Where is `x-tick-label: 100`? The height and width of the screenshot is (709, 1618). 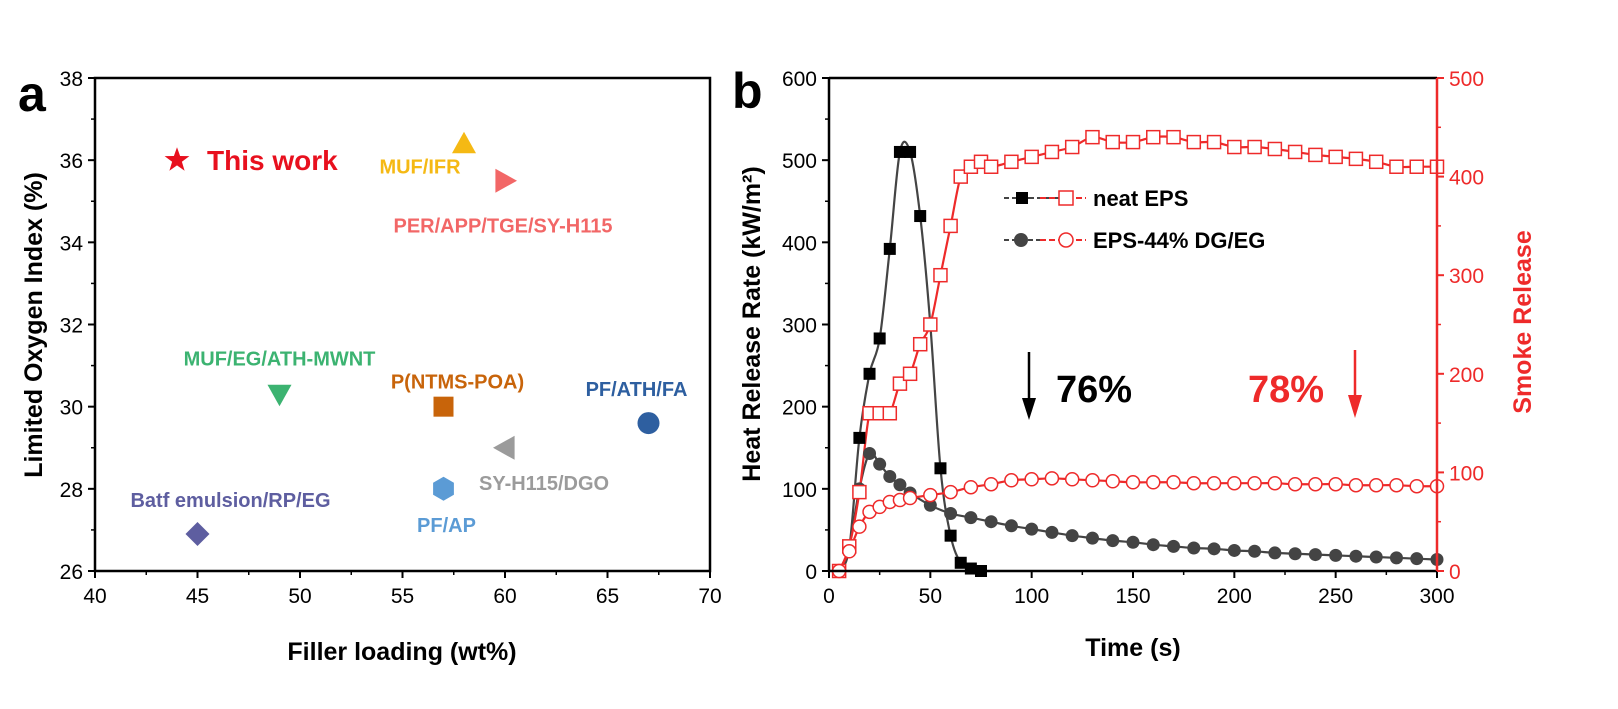
x-tick-label: 100 is located at coordinates (1031, 596).